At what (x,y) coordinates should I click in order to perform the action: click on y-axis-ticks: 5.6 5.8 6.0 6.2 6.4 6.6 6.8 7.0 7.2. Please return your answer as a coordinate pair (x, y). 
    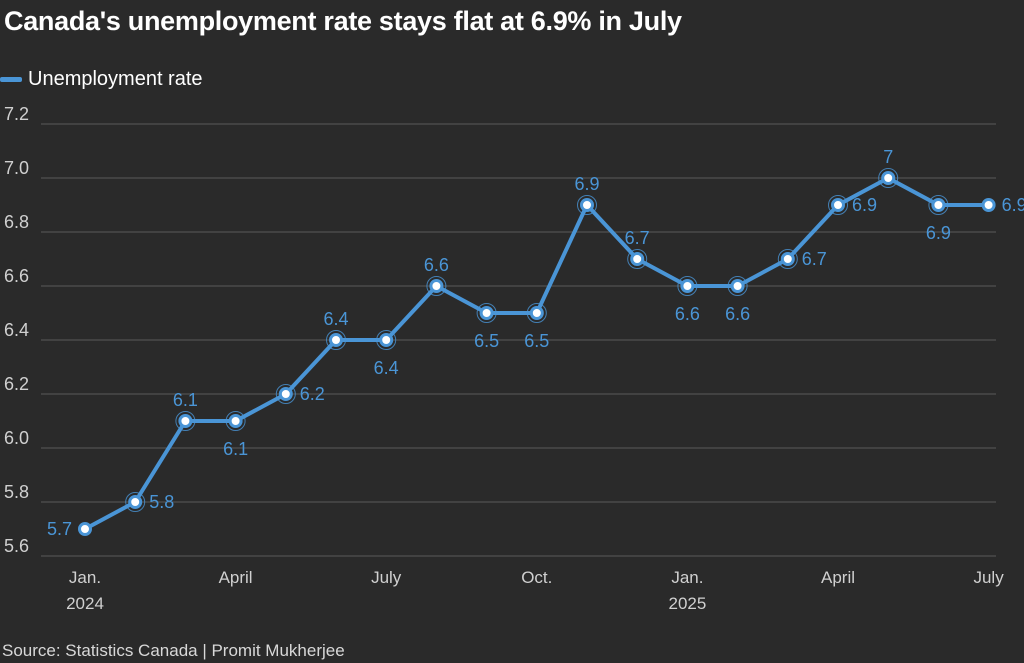
    Looking at the image, I should click on (16, 330).